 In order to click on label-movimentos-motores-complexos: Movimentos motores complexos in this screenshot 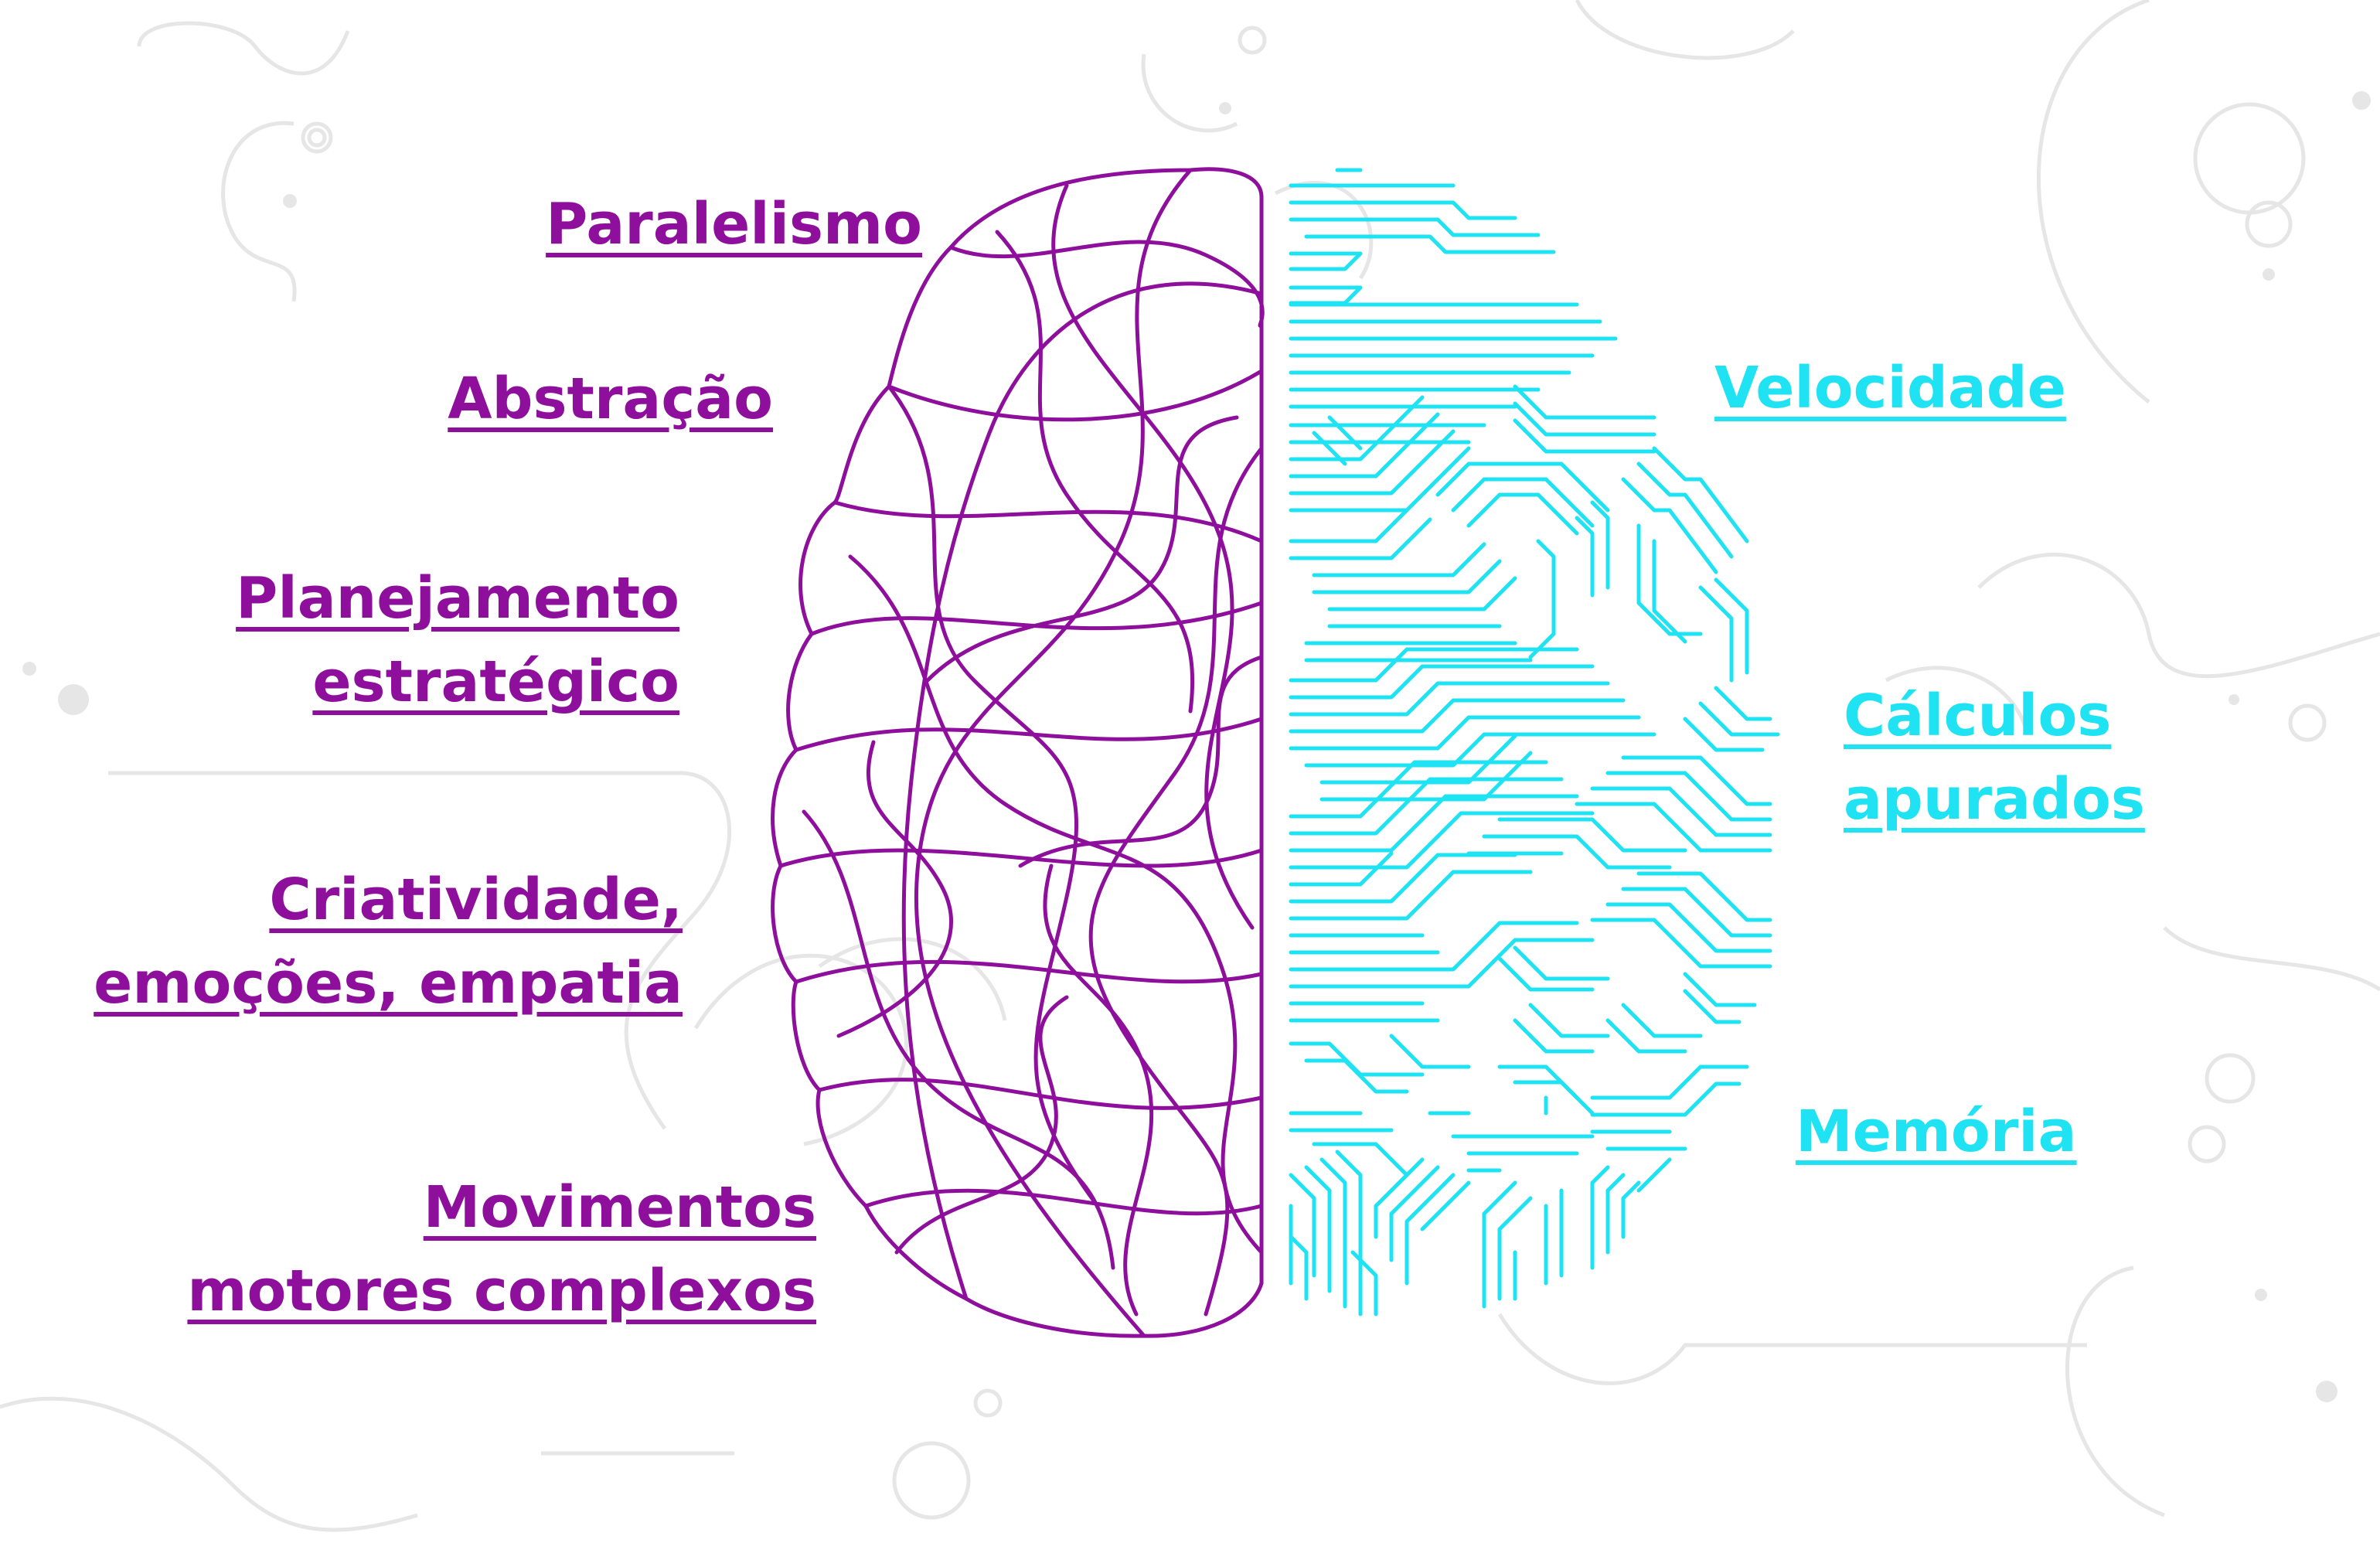, I will do `click(501, 1249)`.